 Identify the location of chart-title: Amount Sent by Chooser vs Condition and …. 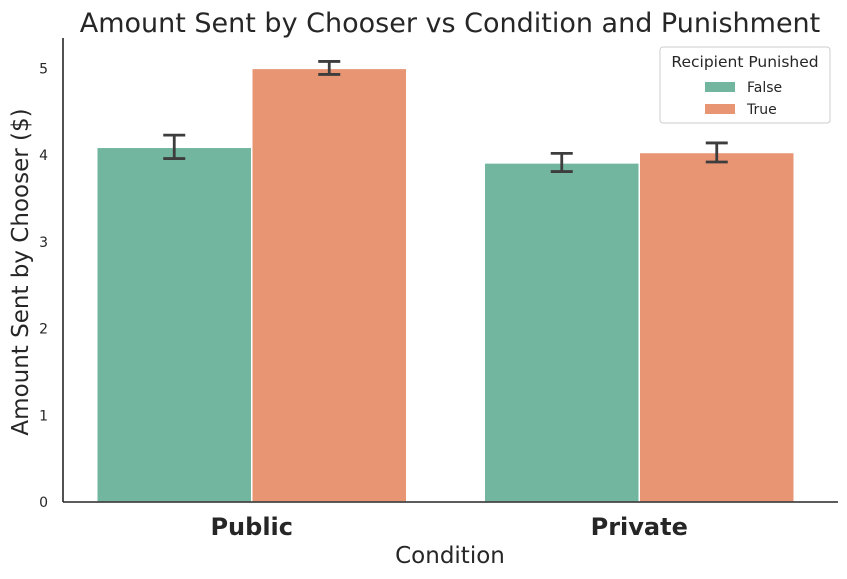
(450, 23).